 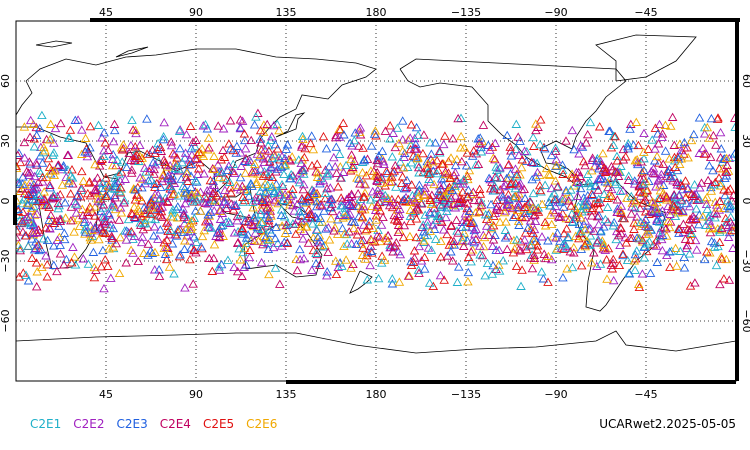 What do you see at coordinates (286, 12) in the screenshot?
I see `top-tick-label: 135` at bounding box center [286, 12].